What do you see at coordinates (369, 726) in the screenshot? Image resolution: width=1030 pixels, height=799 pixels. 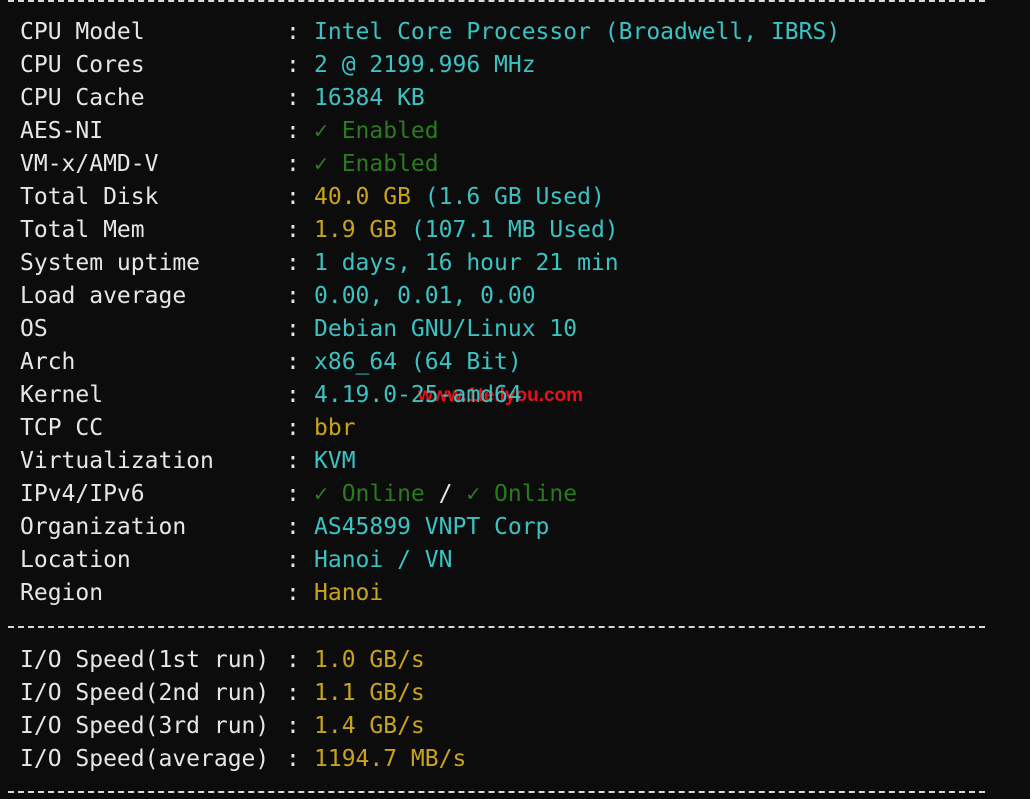 I see `row-value: 1.4 GB/s` at bounding box center [369, 726].